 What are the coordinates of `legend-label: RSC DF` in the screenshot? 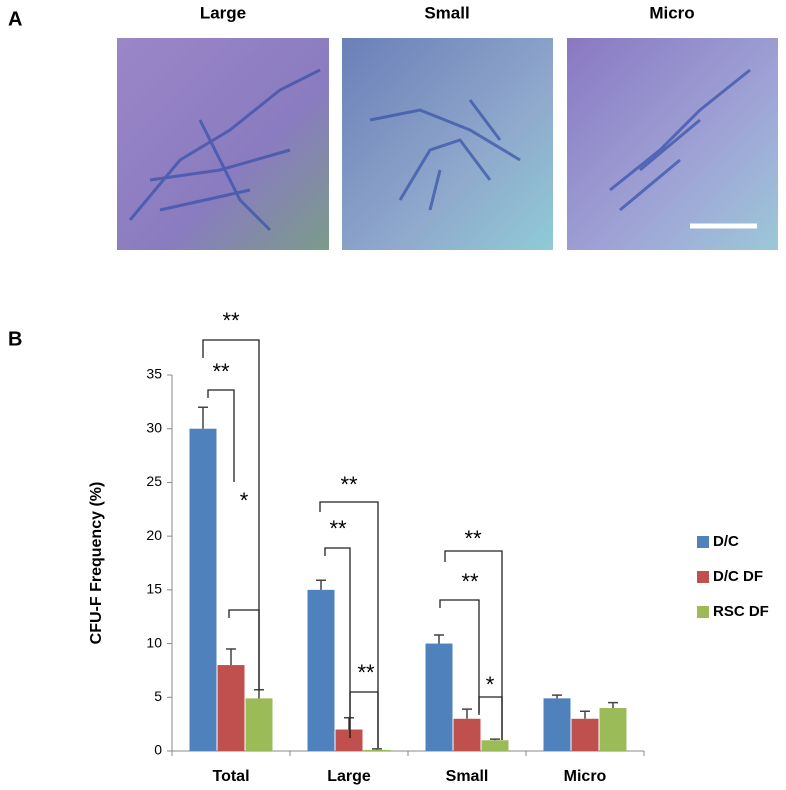 It's located at (741, 611).